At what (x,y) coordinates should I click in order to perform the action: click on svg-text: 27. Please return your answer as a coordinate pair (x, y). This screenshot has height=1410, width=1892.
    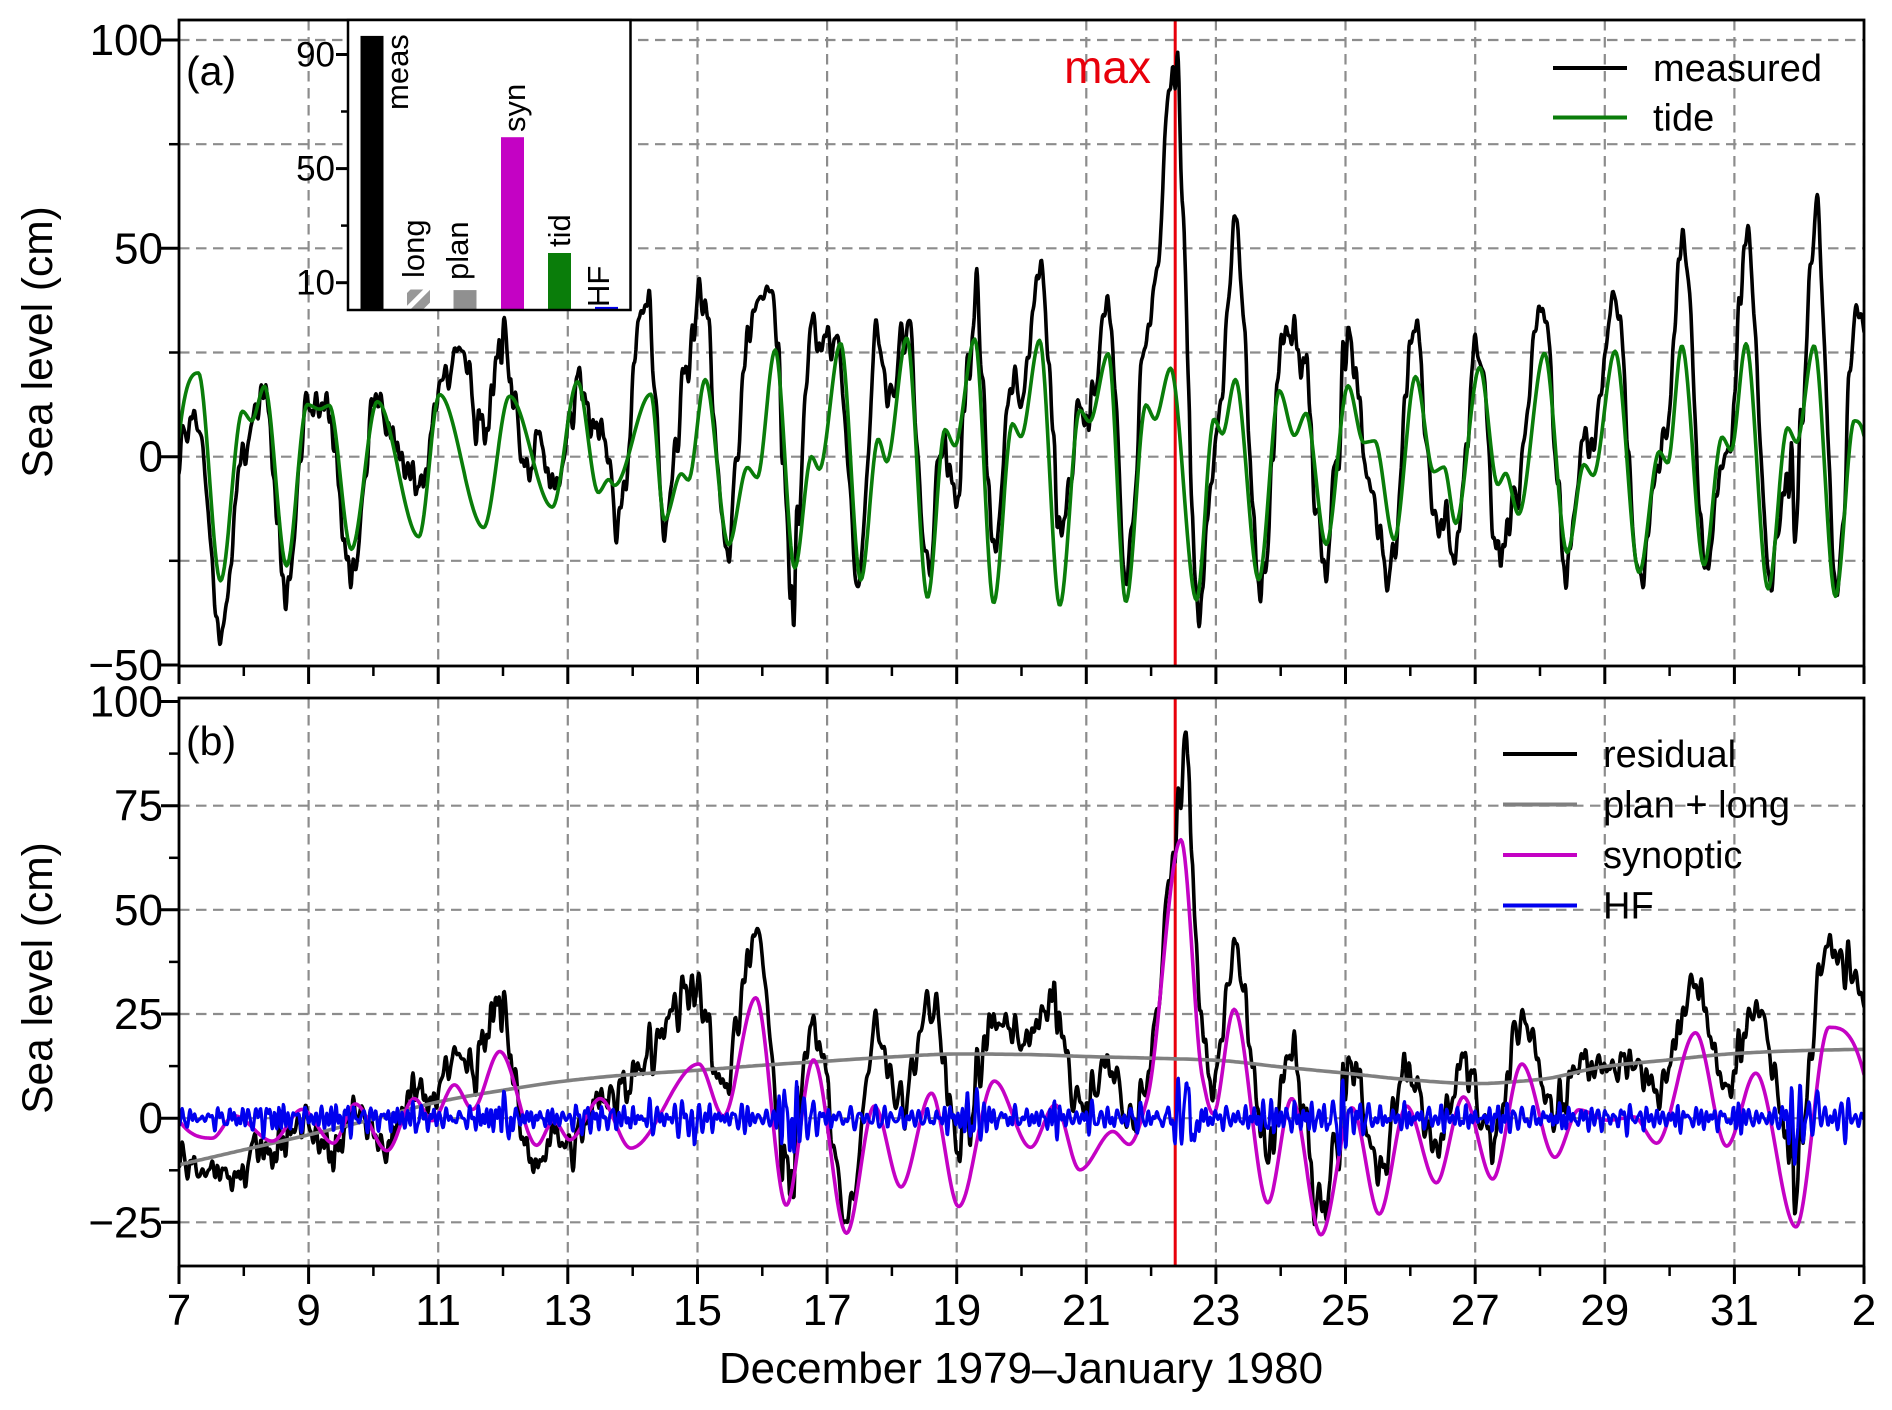
    Looking at the image, I should click on (1475, 1310).